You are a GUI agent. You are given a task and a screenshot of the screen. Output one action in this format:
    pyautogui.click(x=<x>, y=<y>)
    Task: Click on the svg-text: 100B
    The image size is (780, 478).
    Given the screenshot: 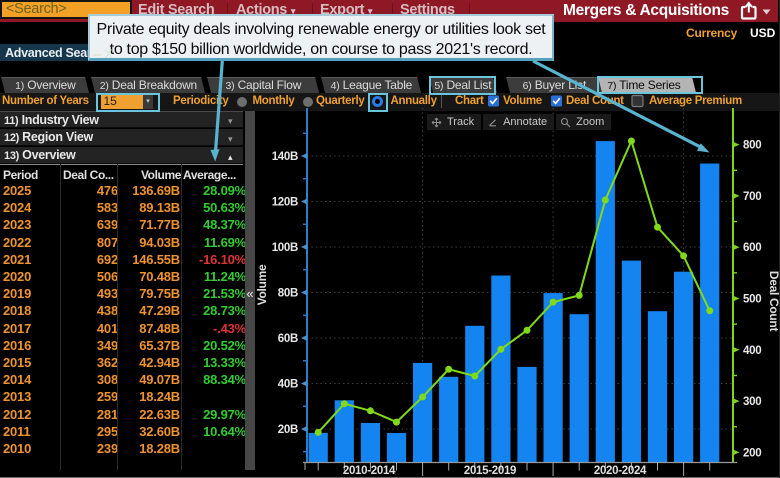 What is the action you would take?
    pyautogui.click(x=285, y=248)
    